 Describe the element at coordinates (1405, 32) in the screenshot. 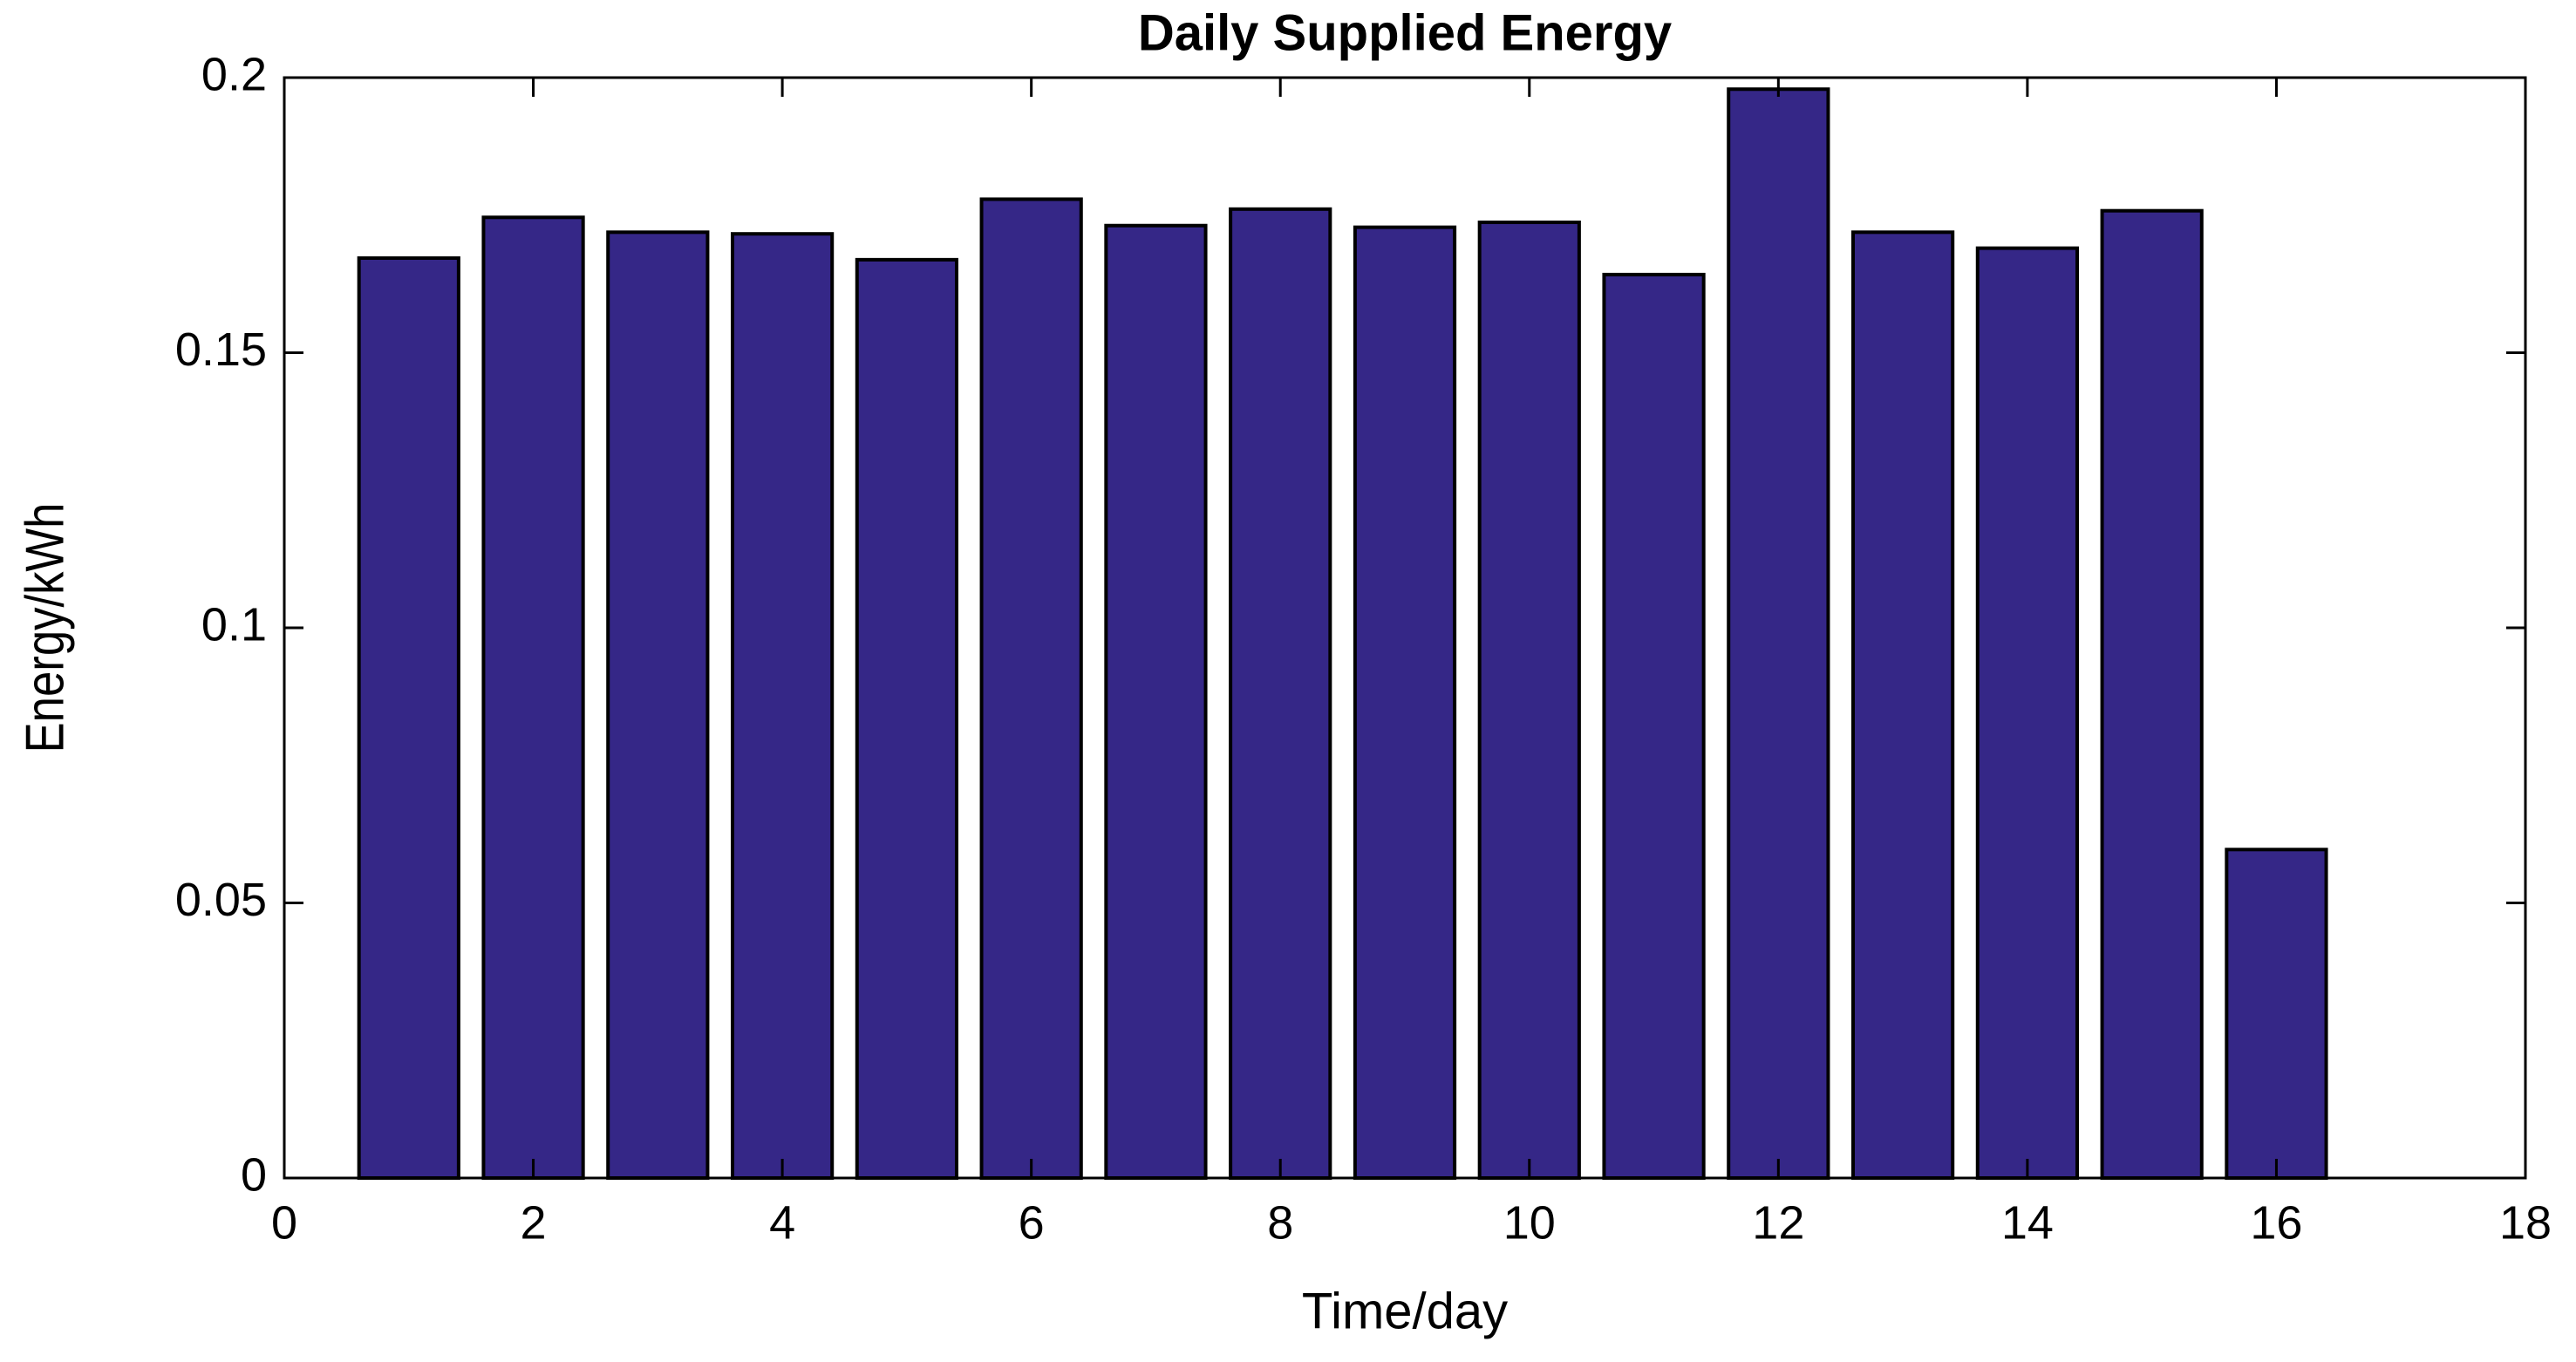

I see `chart-title: Daily Supplied Energy` at that location.